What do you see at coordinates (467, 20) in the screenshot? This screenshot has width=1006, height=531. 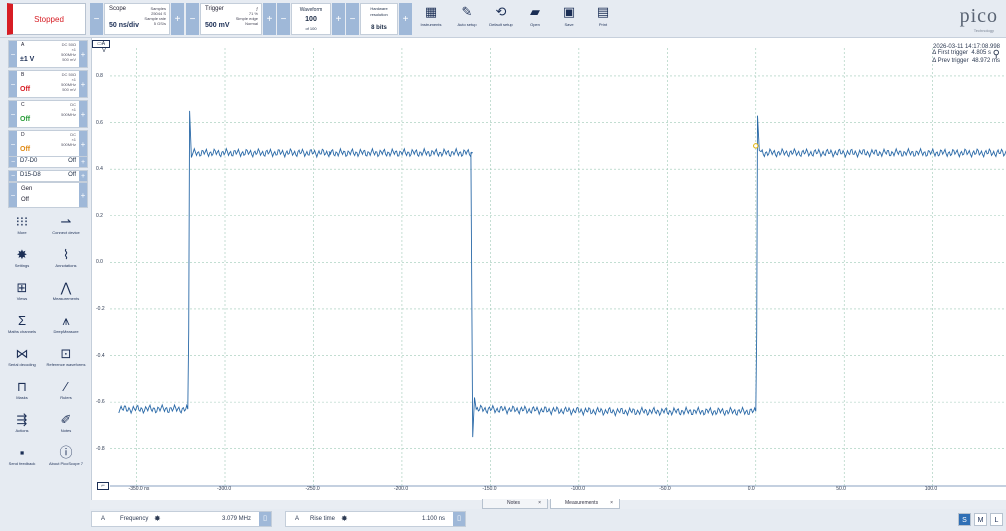 I see `toolbar-auto-setup-button: ✎ Auto setup` at bounding box center [467, 20].